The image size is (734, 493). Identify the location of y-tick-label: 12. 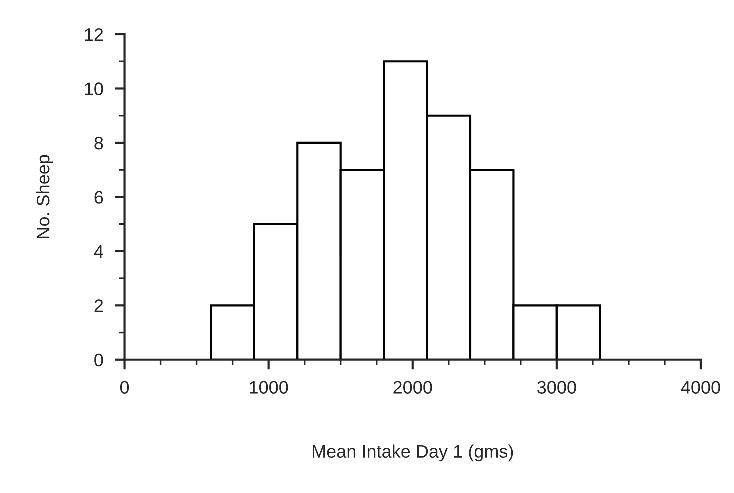
(94, 35).